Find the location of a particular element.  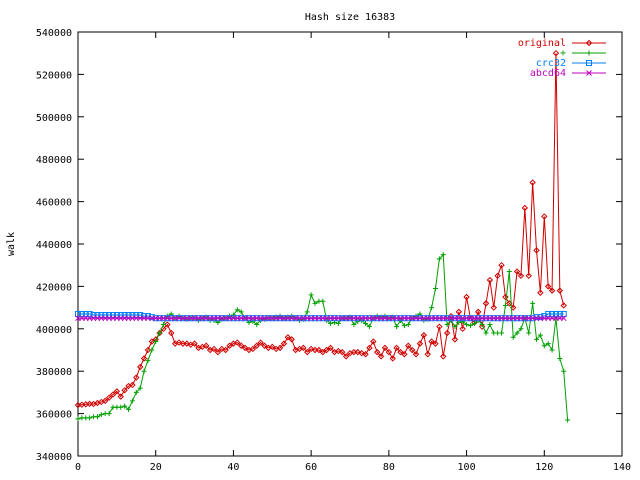

legend-label: original is located at coordinates (542, 43).